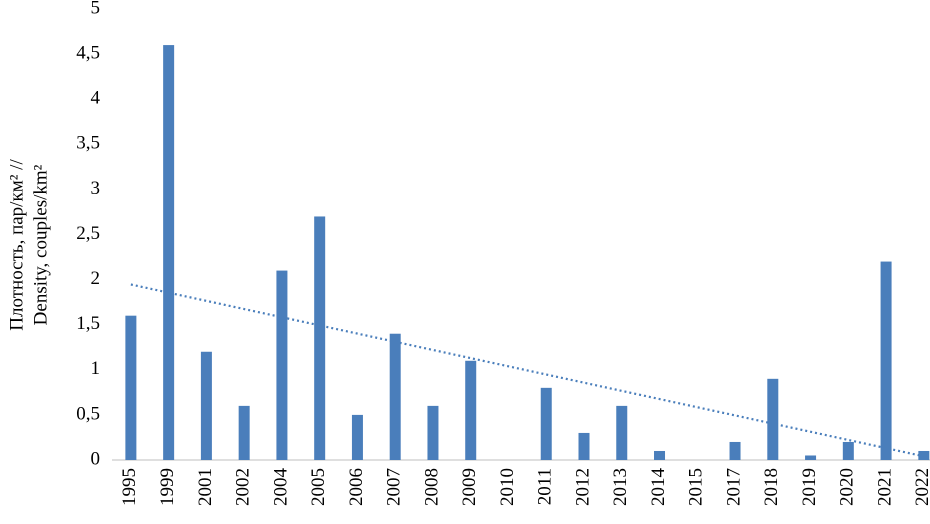 This screenshot has width=930, height=524. I want to click on x-tick-label: 2021, so click(884, 487).